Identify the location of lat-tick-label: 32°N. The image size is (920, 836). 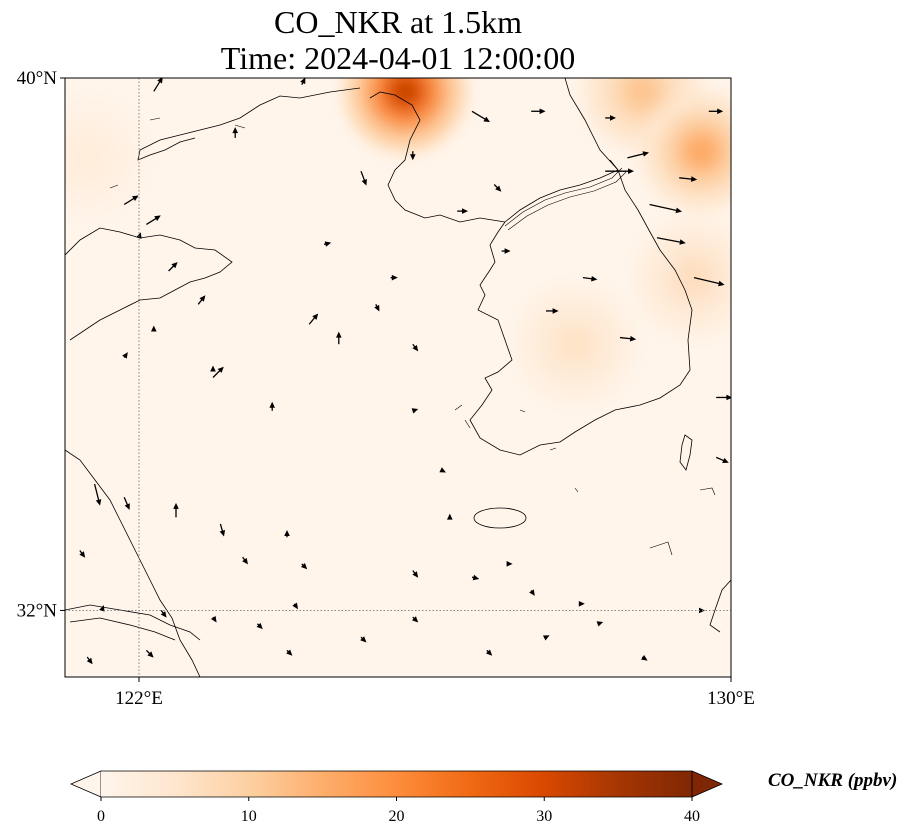
(37, 610).